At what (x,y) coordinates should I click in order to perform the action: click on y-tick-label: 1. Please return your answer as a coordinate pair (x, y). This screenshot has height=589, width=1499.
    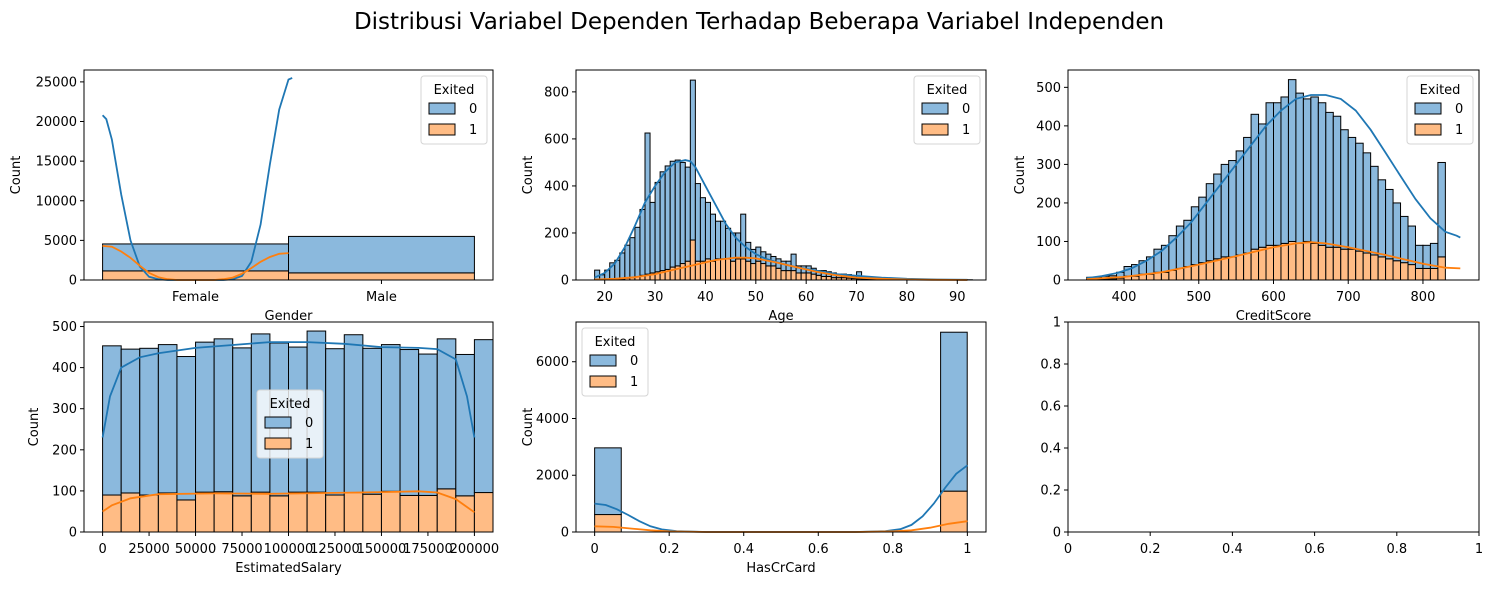
    Looking at the image, I should click on (1057, 323).